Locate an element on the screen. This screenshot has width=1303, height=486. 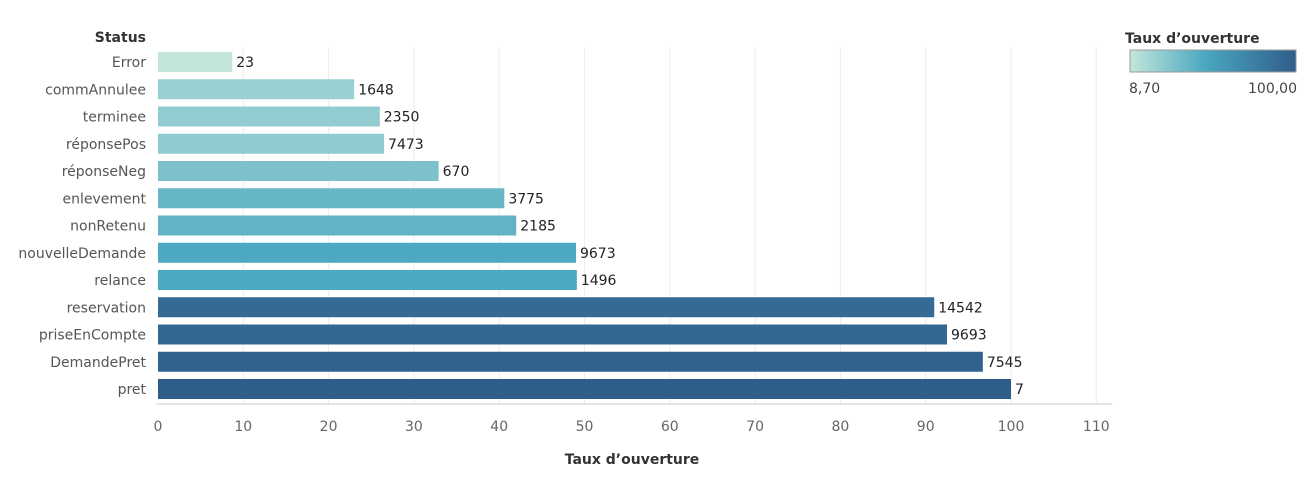
x-tick-label: 60 is located at coordinates (670, 427).